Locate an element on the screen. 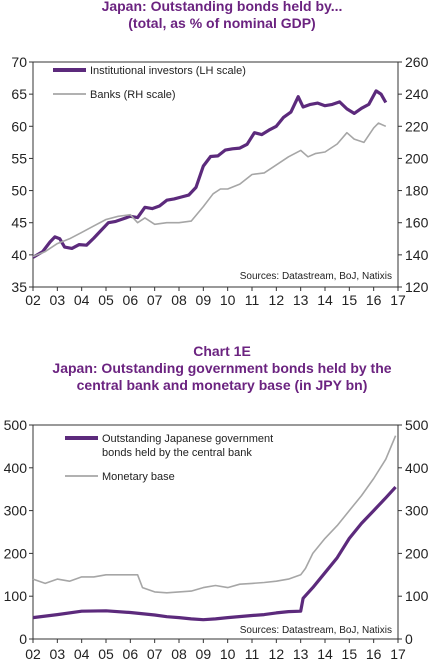 The image size is (444, 669). y-left-tick-label: 65 is located at coordinates (19, 94).